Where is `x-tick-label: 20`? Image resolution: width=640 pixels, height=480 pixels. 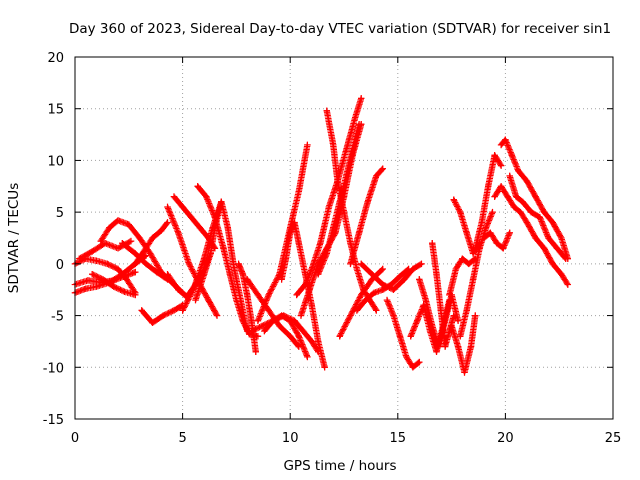 x-tick-label: 20 is located at coordinates (505, 438).